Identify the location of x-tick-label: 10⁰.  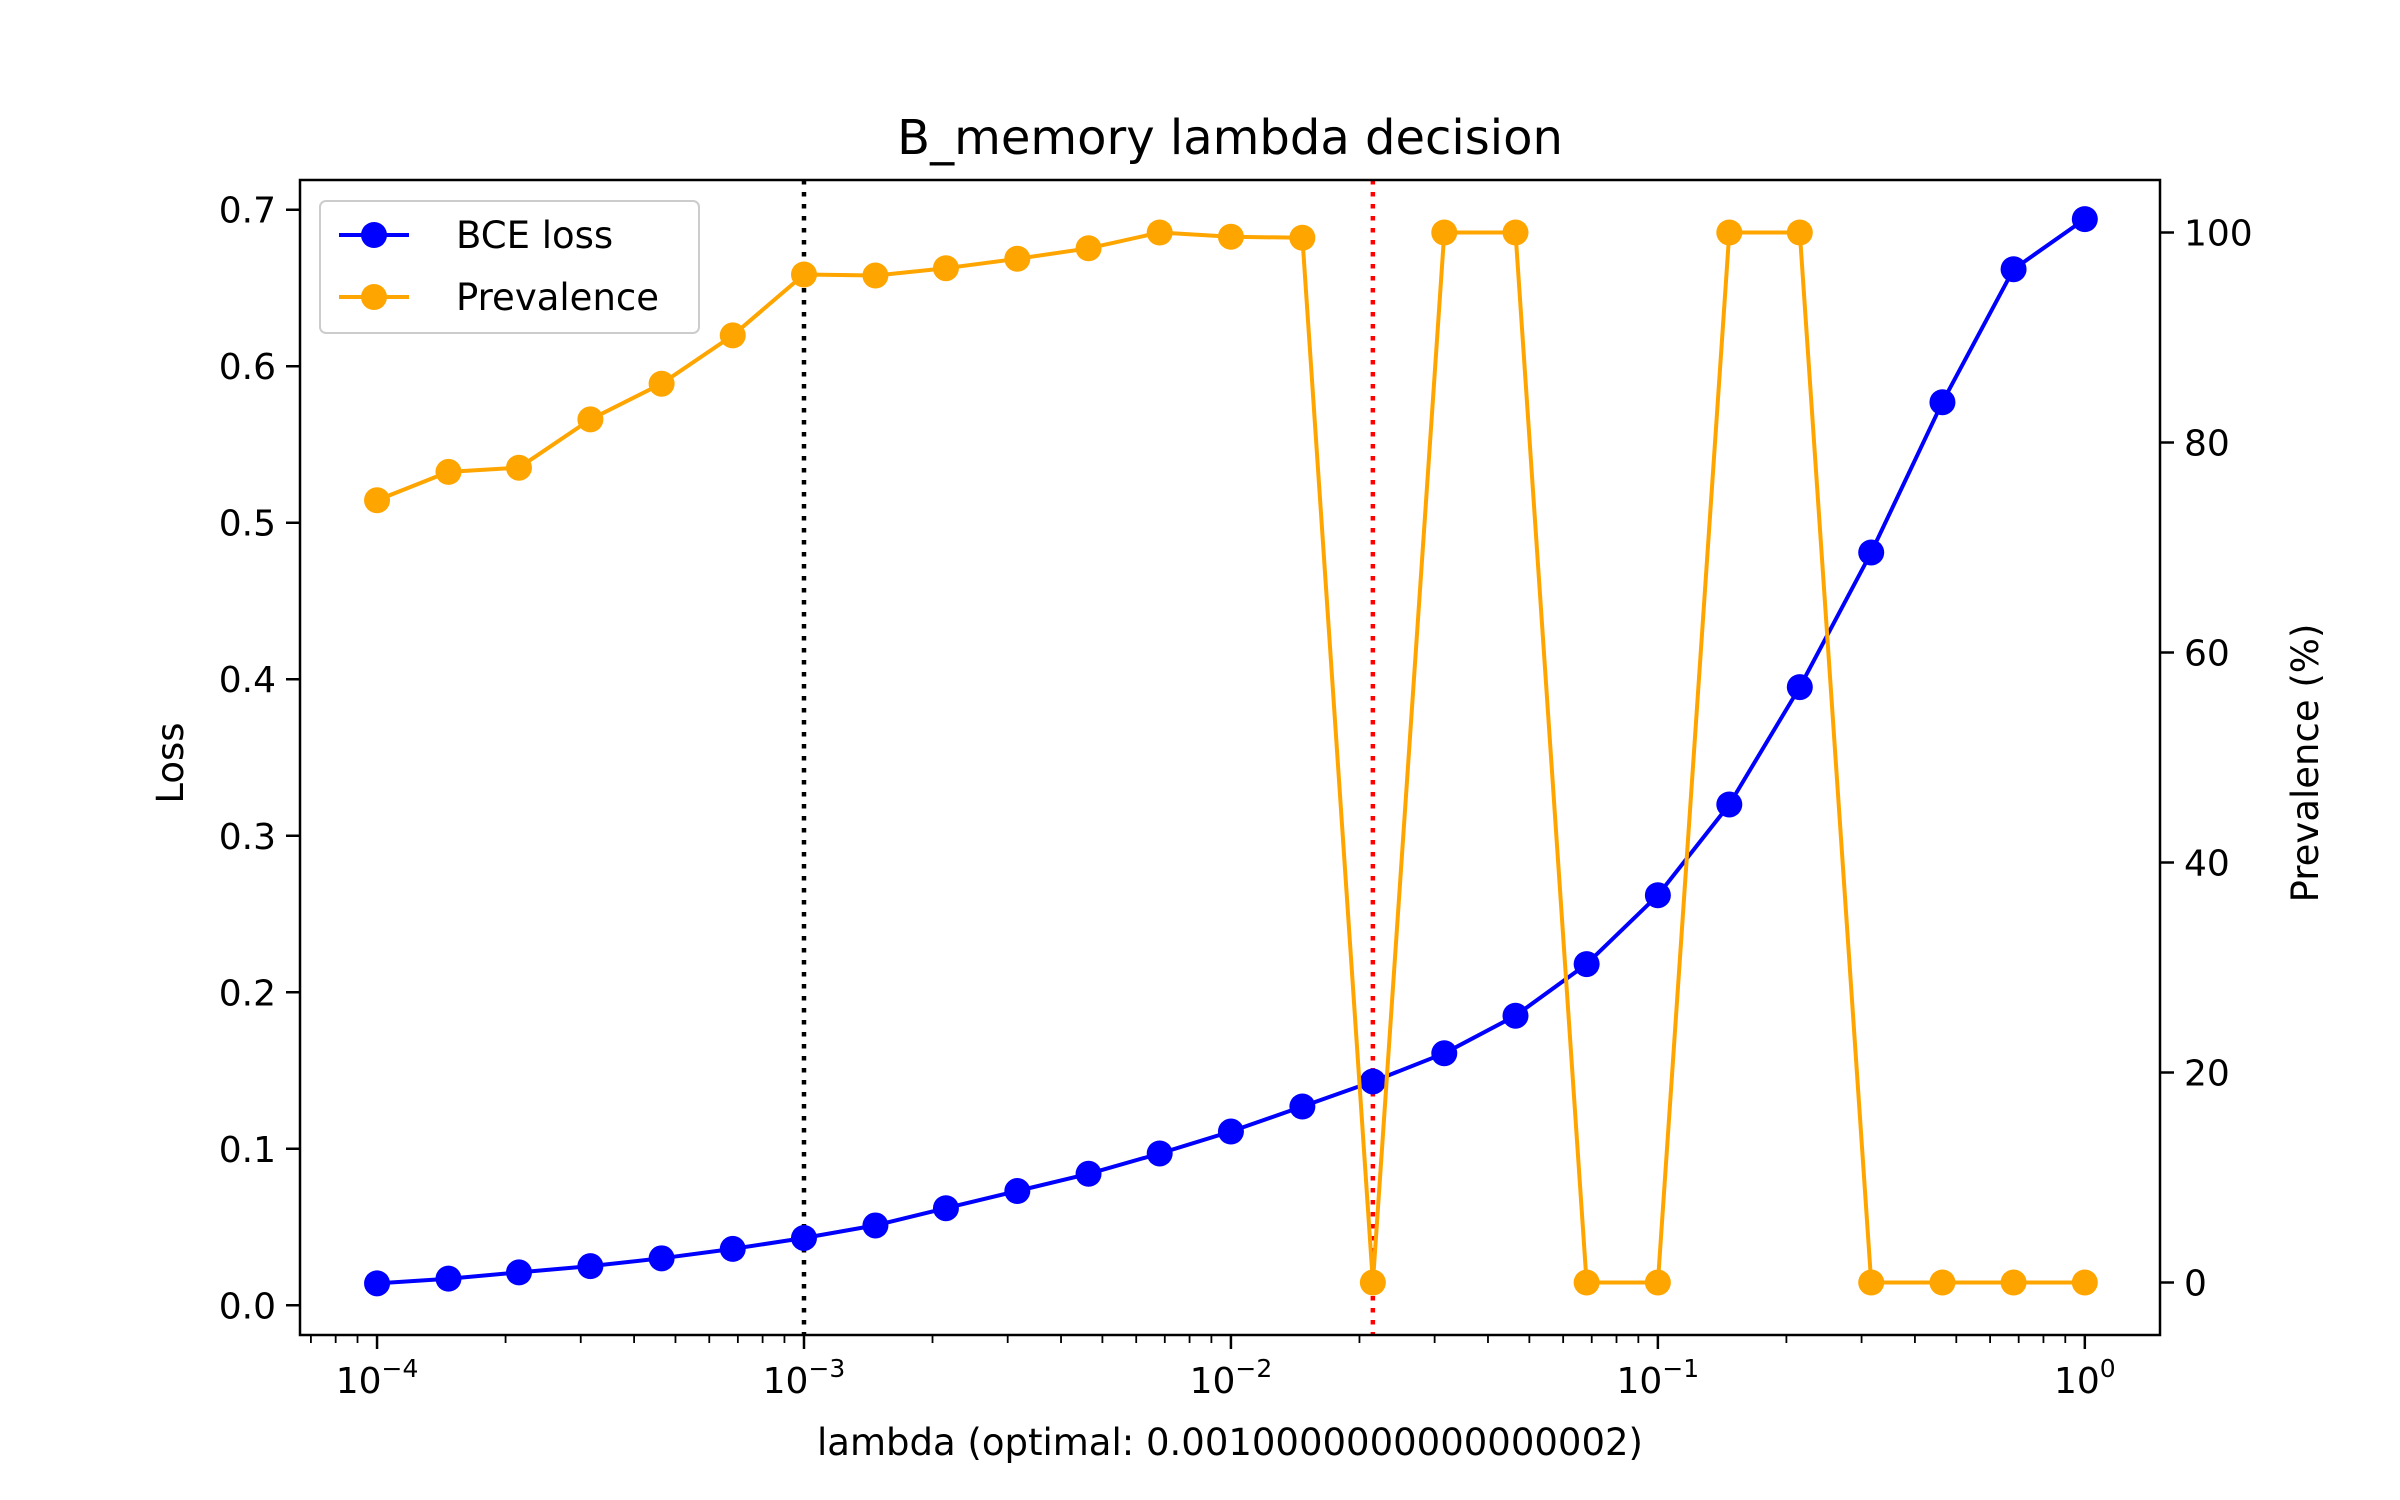
(2085, 1378).